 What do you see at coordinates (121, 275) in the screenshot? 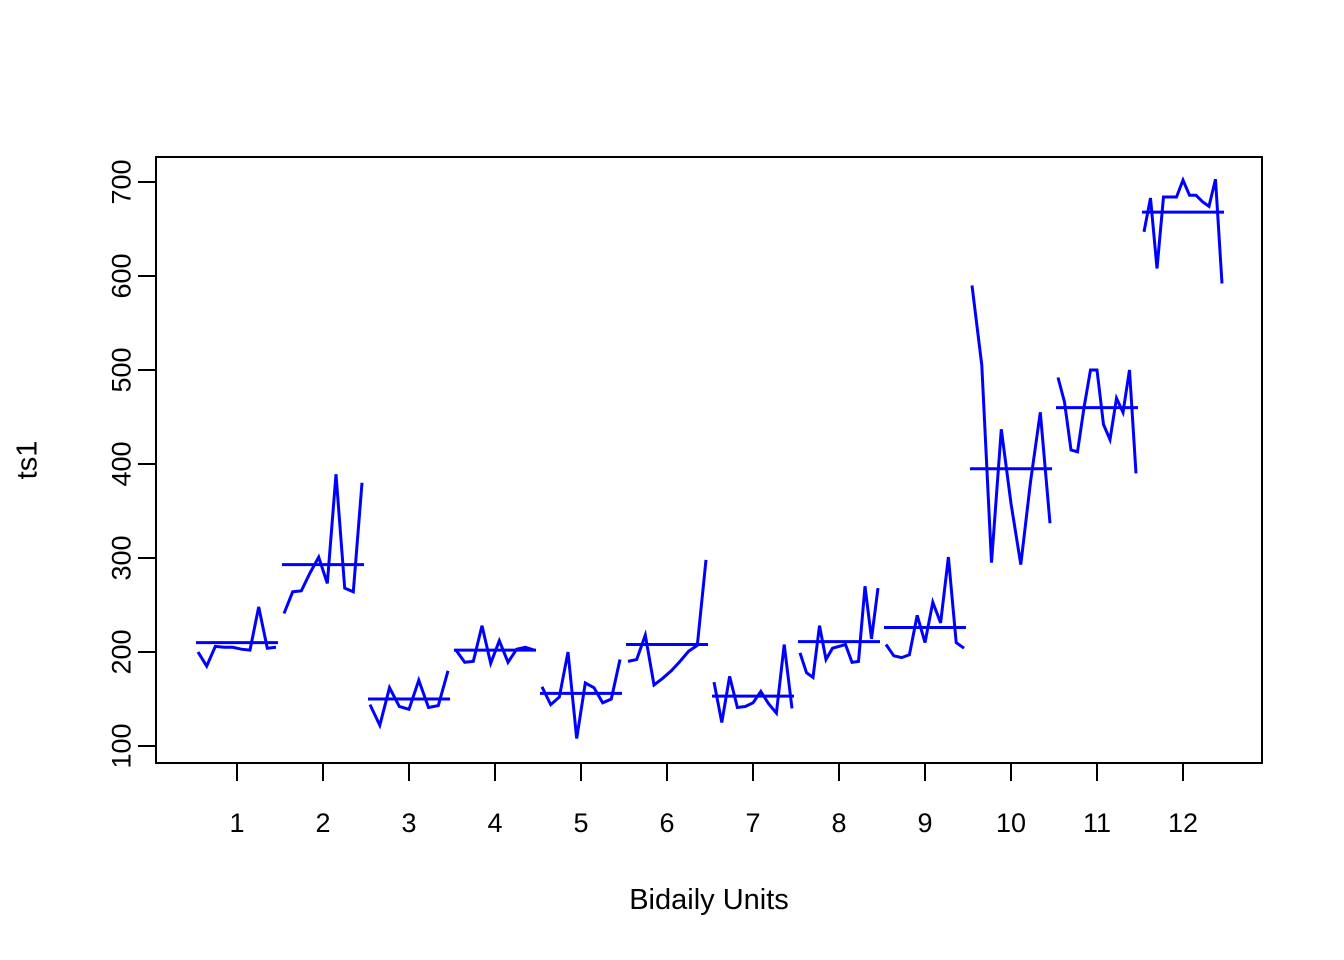
I see `y-tick-label: 600` at bounding box center [121, 275].